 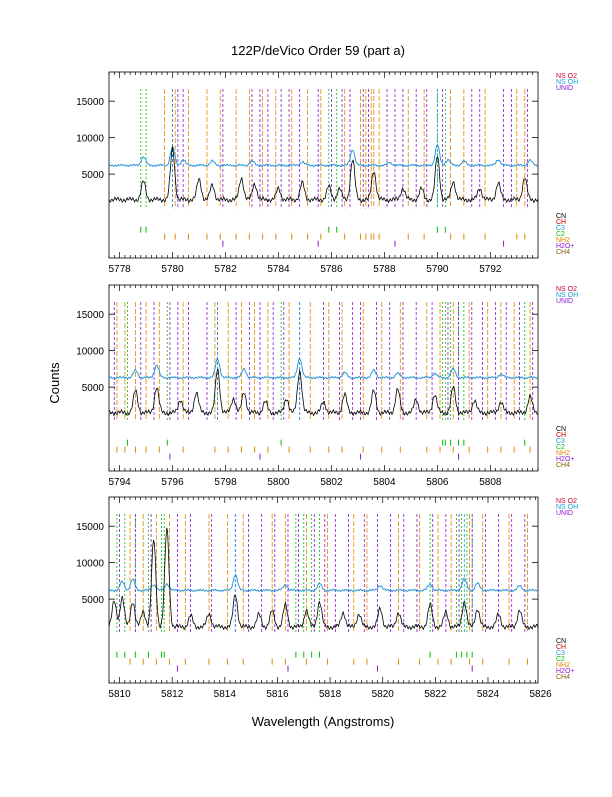 I want to click on x-tick-label: 5800, so click(x=278, y=482).